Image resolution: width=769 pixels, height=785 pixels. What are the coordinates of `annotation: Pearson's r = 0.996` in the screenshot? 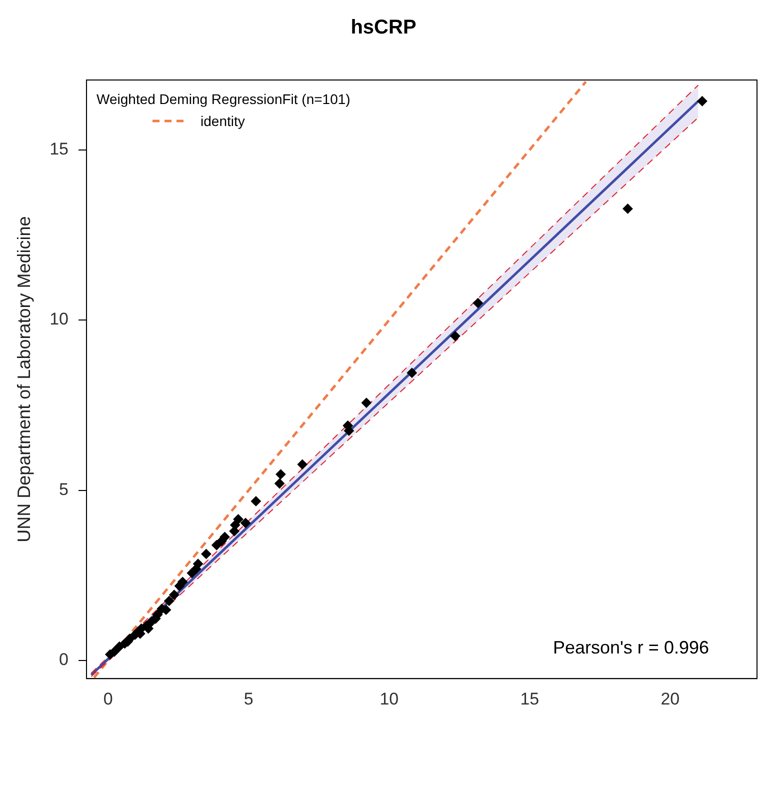 It's located at (630, 648).